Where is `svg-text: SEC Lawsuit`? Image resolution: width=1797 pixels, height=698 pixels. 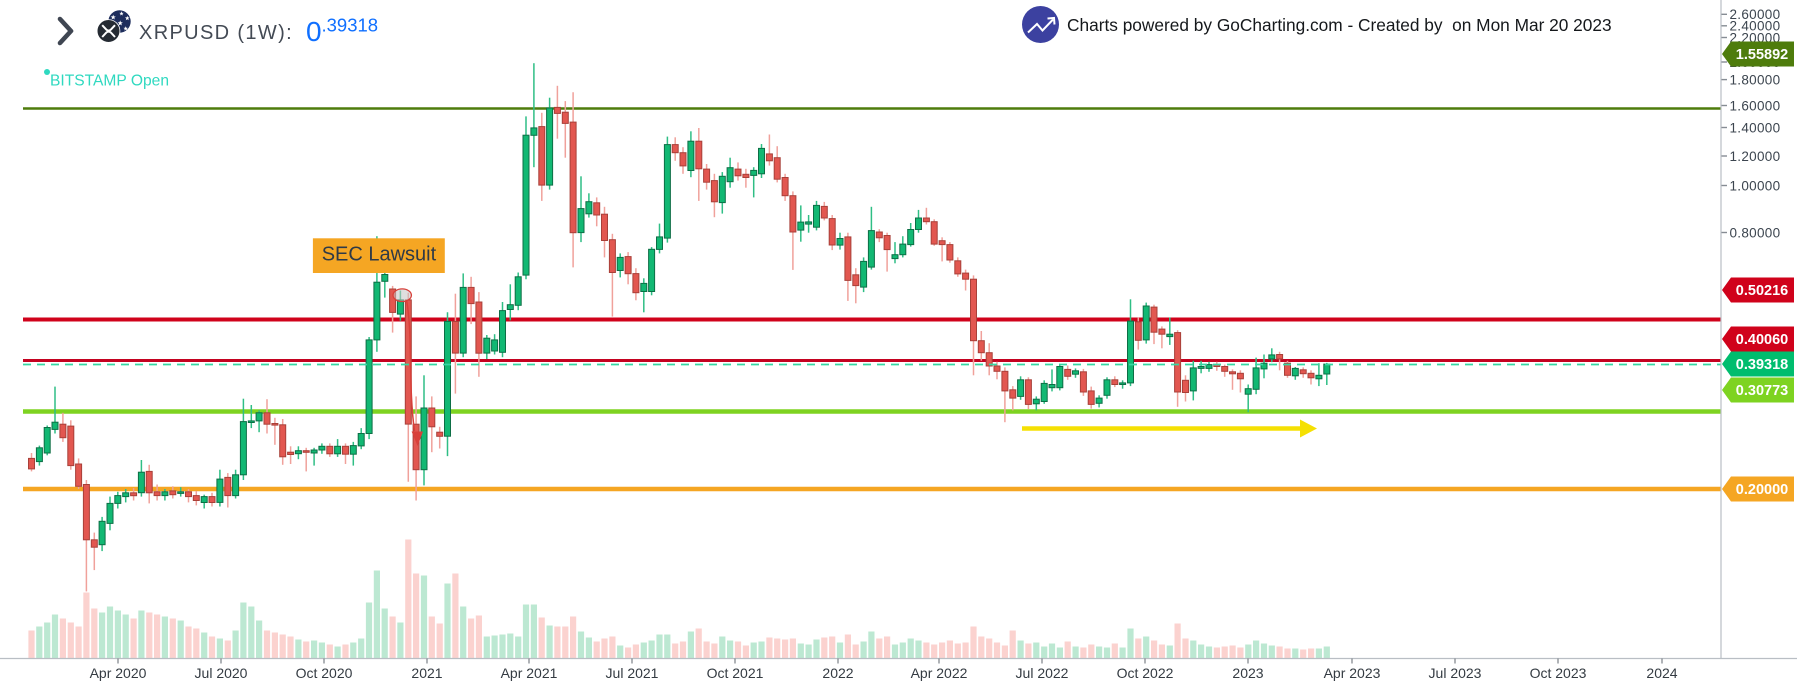
svg-text: SEC Lawsuit is located at coordinates (379, 255).